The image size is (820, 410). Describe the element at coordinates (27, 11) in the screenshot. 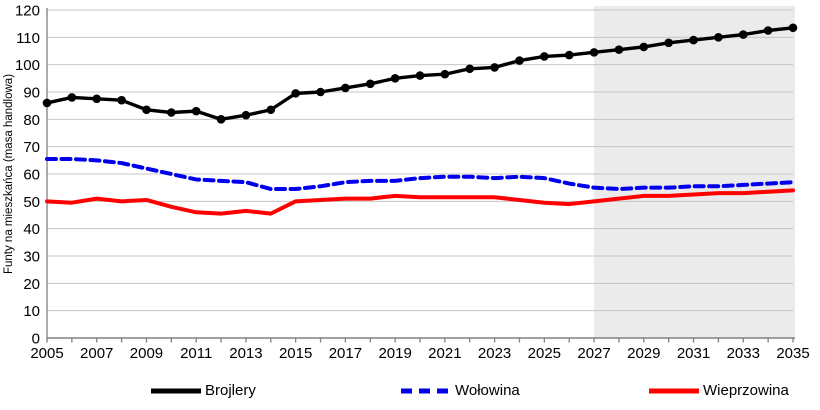

I see `y-tick-label: 120` at that location.